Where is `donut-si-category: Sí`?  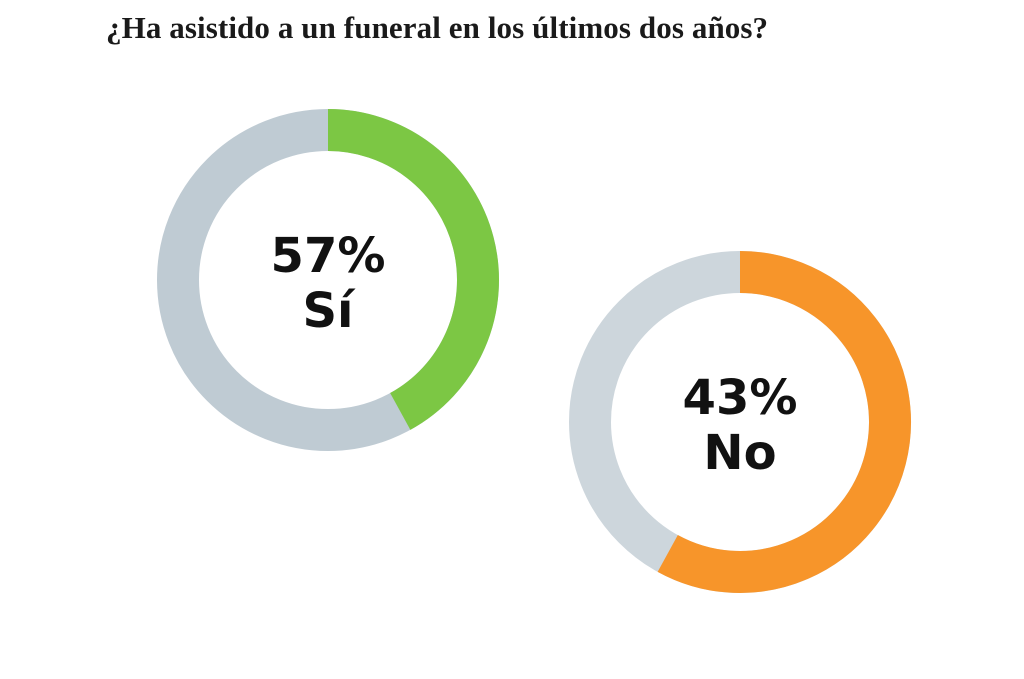
donut-si-category: Sí is located at coordinates (329, 311).